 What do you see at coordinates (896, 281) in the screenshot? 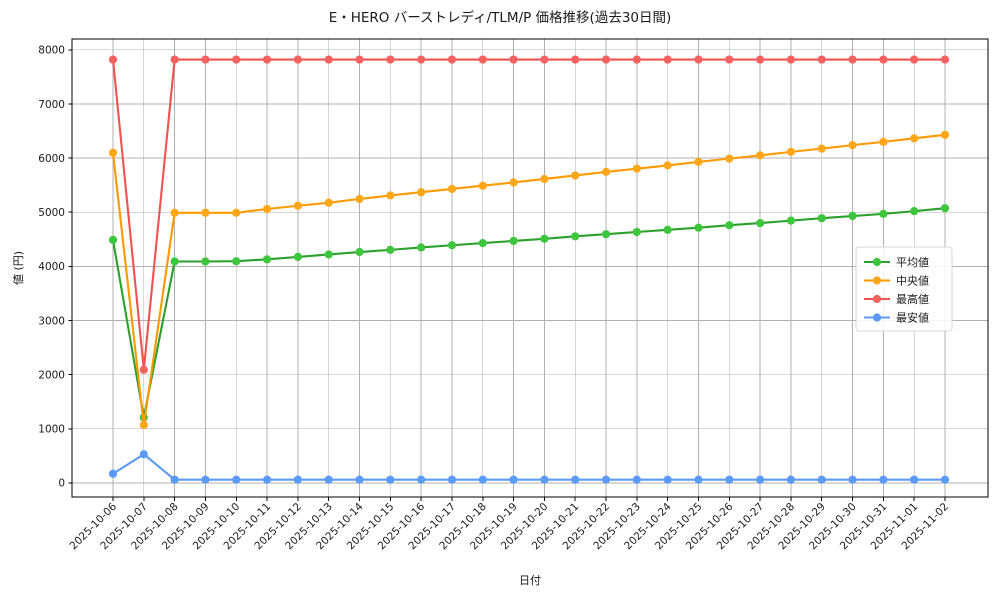
I see `legend-item-中央値: 中央値` at bounding box center [896, 281].